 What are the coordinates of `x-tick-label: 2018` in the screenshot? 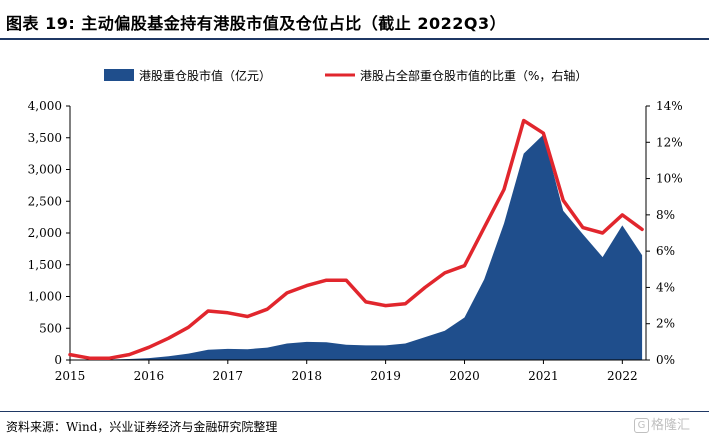 It's located at (306, 376).